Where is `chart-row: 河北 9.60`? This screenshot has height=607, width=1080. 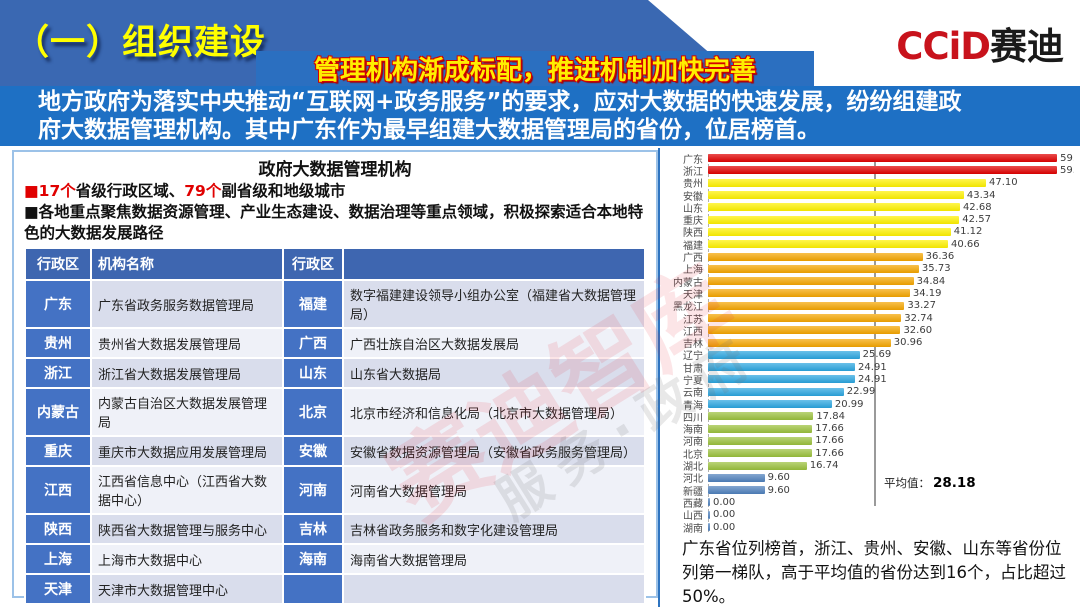
chart-row: 河北 9.60 is located at coordinates (868, 479).